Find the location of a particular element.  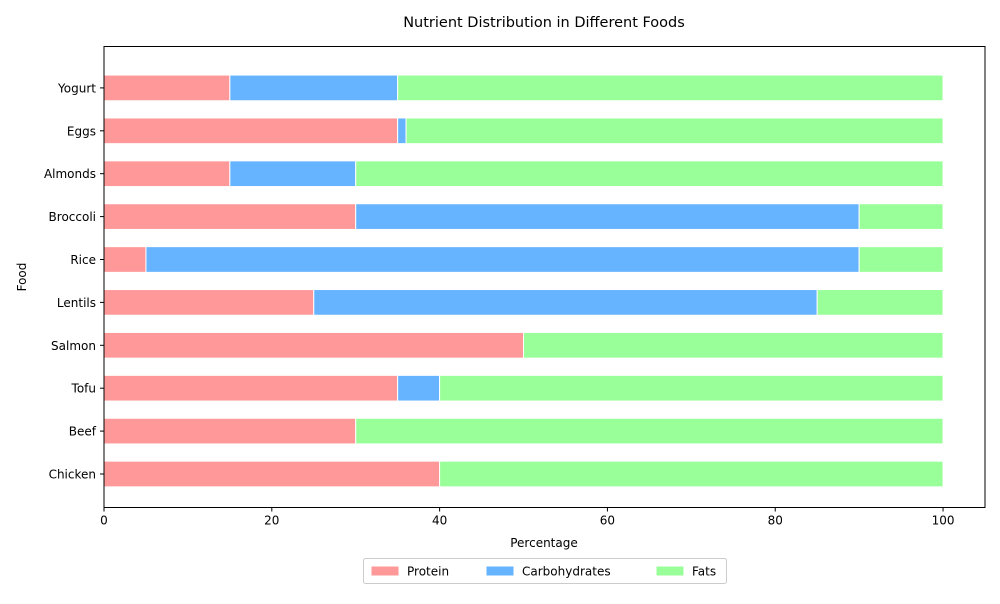

bar-fats-salmon is located at coordinates (733, 345).